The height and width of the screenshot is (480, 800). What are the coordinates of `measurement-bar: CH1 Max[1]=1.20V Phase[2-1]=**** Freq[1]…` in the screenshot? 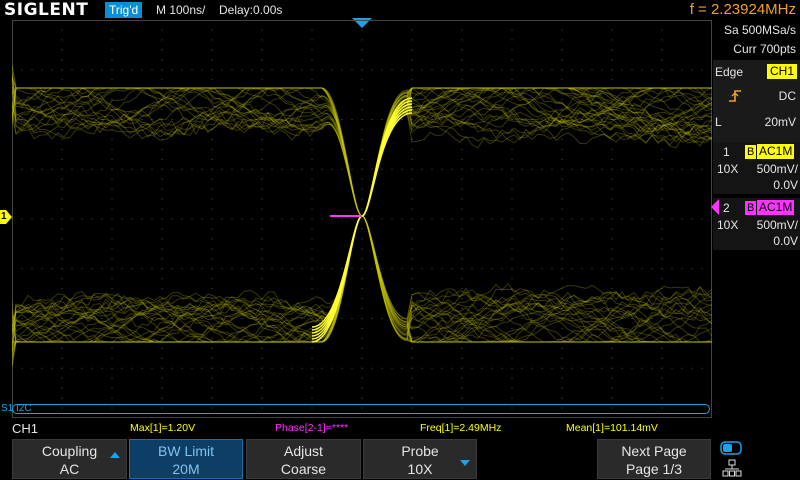 It's located at (400, 428).